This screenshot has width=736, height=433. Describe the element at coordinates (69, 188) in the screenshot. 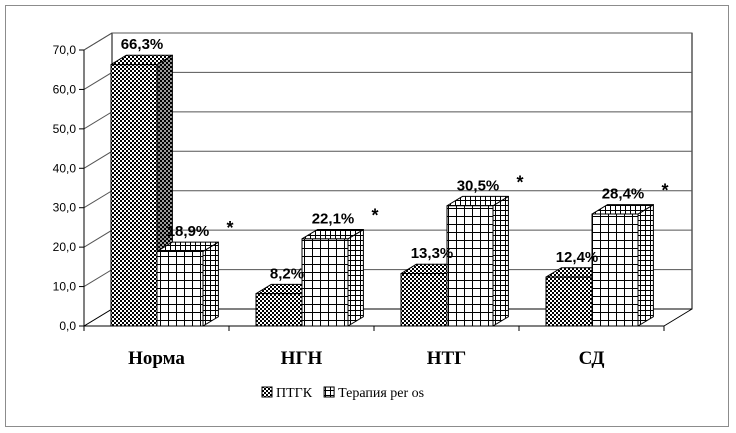

I see `y-axis: 0,0 10,0 20,0 30,0 40,0 50,0 60,0 70,0` at that location.